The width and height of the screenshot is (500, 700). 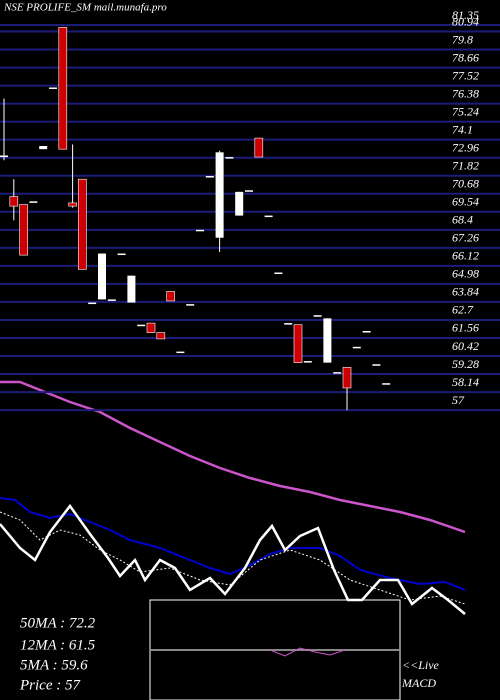 I want to click on y-tick-label: 59.28, so click(x=465, y=364).